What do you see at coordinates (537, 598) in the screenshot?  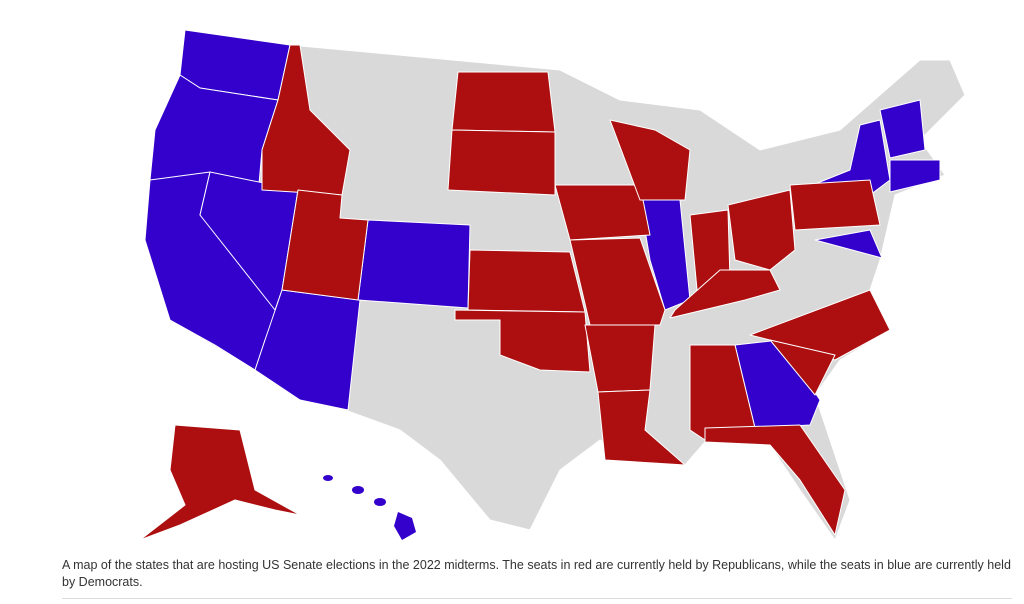 I see `divider` at bounding box center [537, 598].